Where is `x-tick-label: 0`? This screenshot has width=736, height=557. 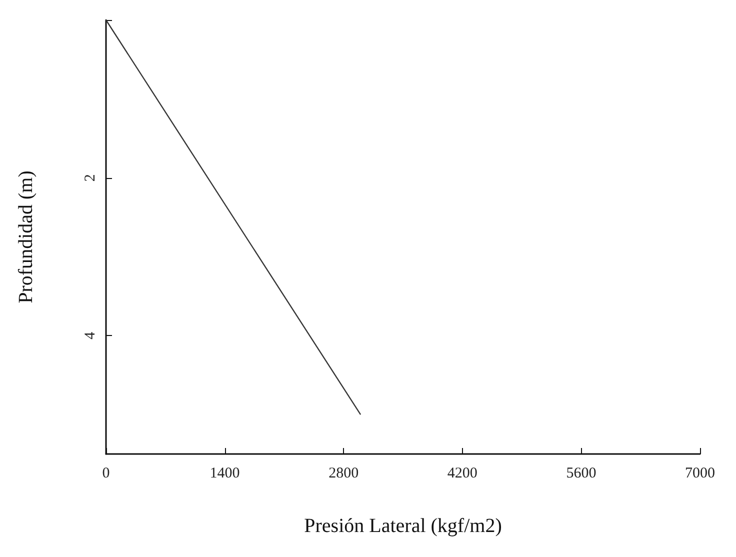 x-tick-label: 0 is located at coordinates (106, 474).